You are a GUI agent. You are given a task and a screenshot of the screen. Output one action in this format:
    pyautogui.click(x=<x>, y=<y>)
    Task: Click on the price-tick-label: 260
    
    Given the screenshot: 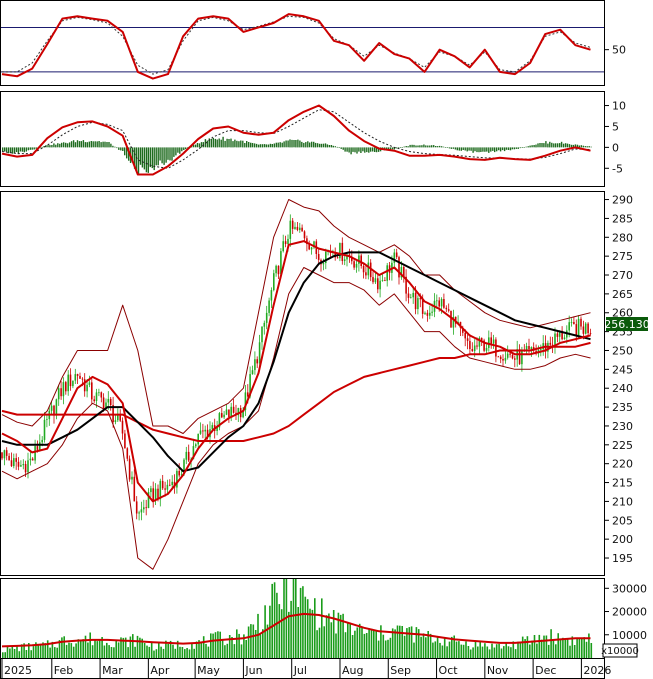 What is the action you would take?
    pyautogui.click(x=622, y=313)
    